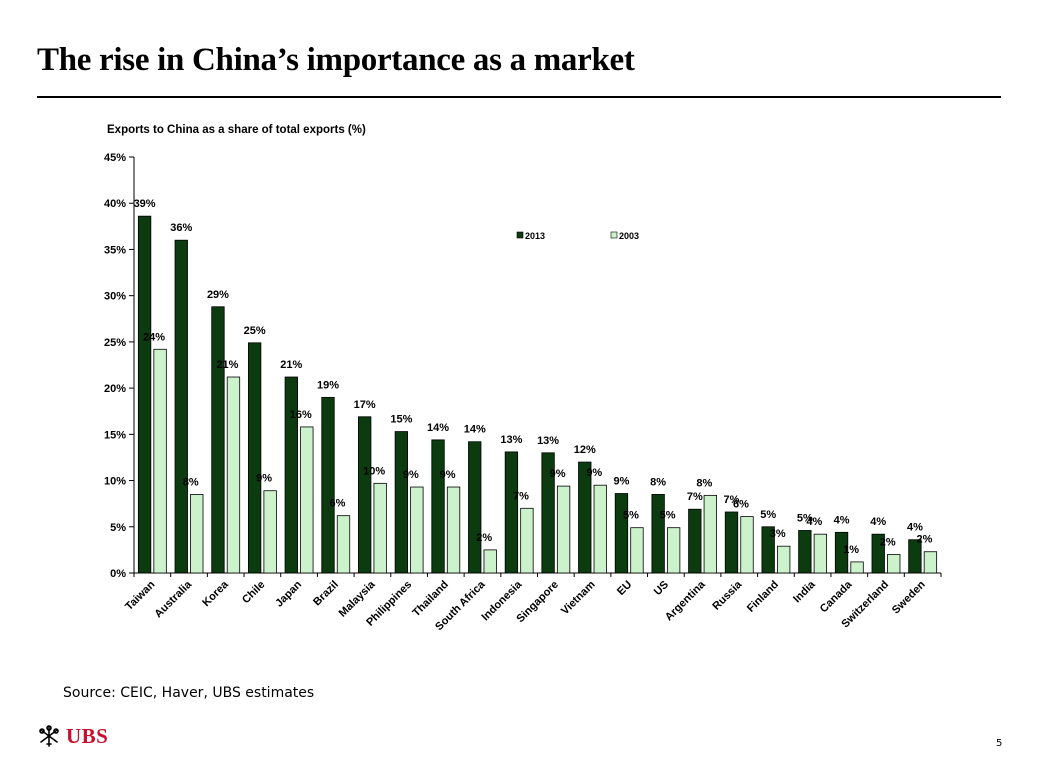 Image resolution: width=1039 pixels, height=773 pixels. What do you see at coordinates (254, 458) in the screenshot?
I see `bar-2013-chile` at bounding box center [254, 458].